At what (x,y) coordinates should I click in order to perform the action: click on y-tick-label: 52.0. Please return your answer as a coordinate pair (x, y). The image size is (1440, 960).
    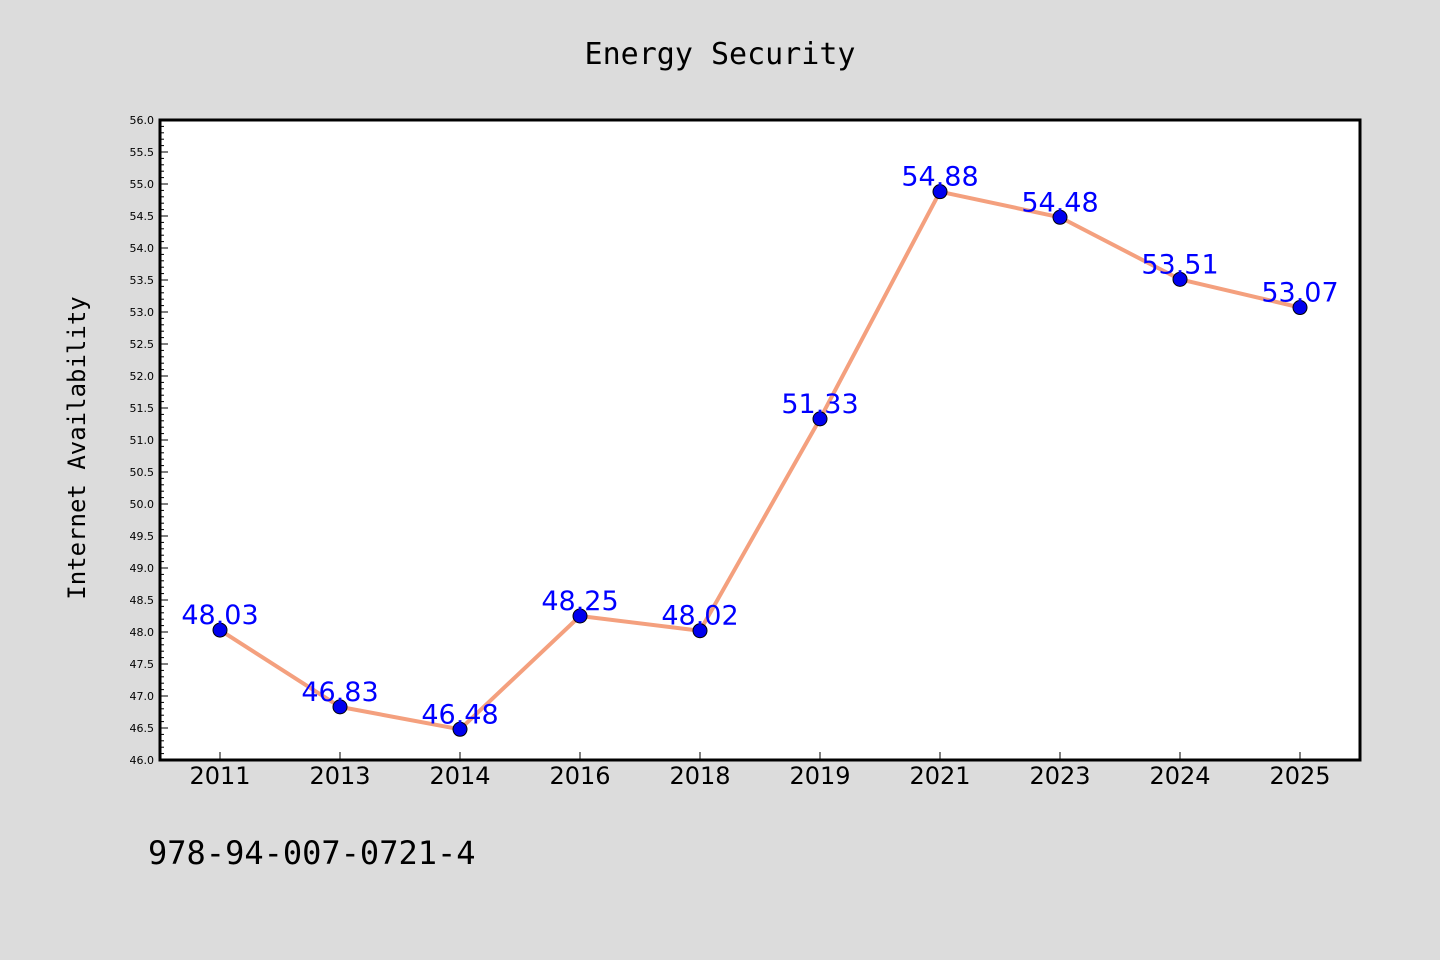
    Looking at the image, I should click on (142, 376).